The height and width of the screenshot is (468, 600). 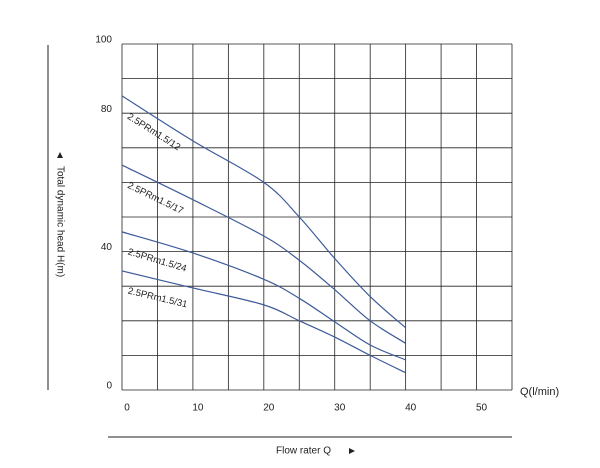 I want to click on x-tick-label: 10, so click(x=198, y=408).